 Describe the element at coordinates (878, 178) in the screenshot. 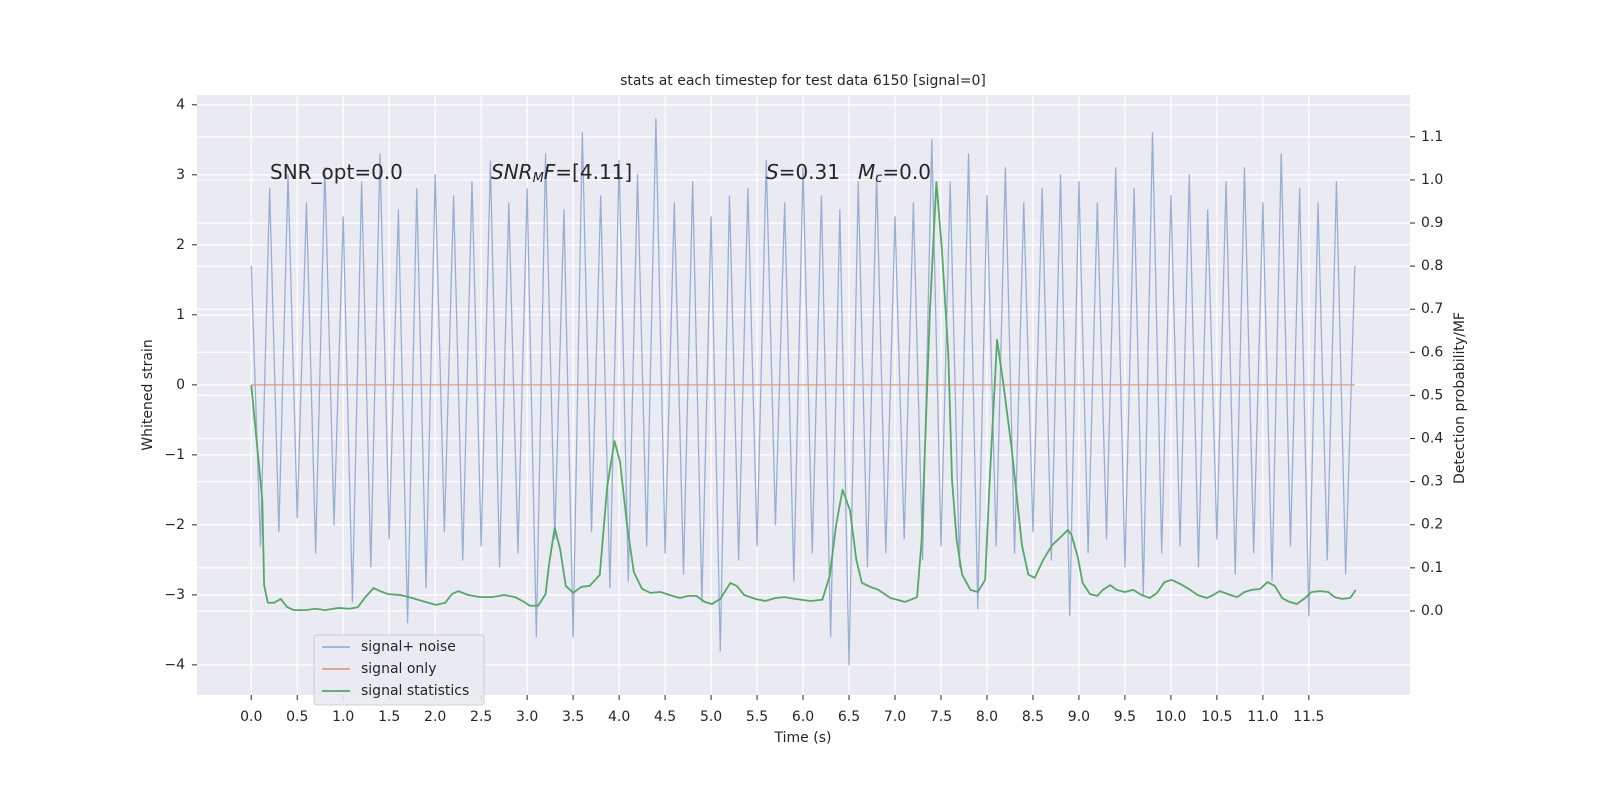

I see `annotation-part: c` at that location.